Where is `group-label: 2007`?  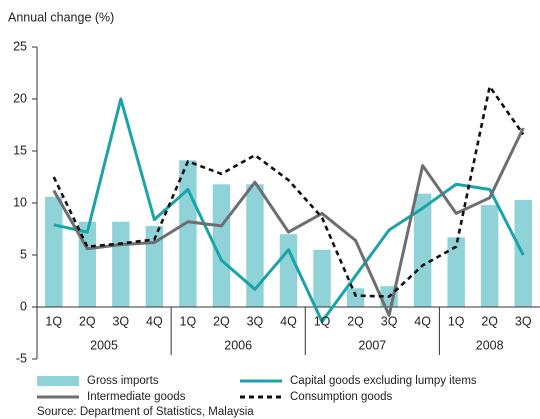 group-label: 2007 is located at coordinates (372, 345).